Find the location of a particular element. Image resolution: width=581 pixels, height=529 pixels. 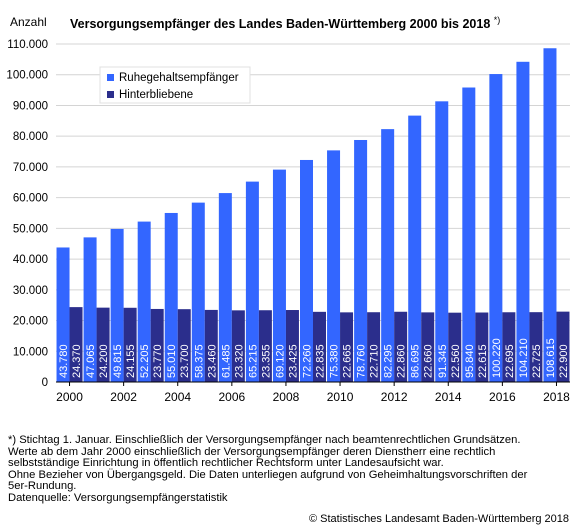

bar-value-label: 78.760 is located at coordinates (362, 361).